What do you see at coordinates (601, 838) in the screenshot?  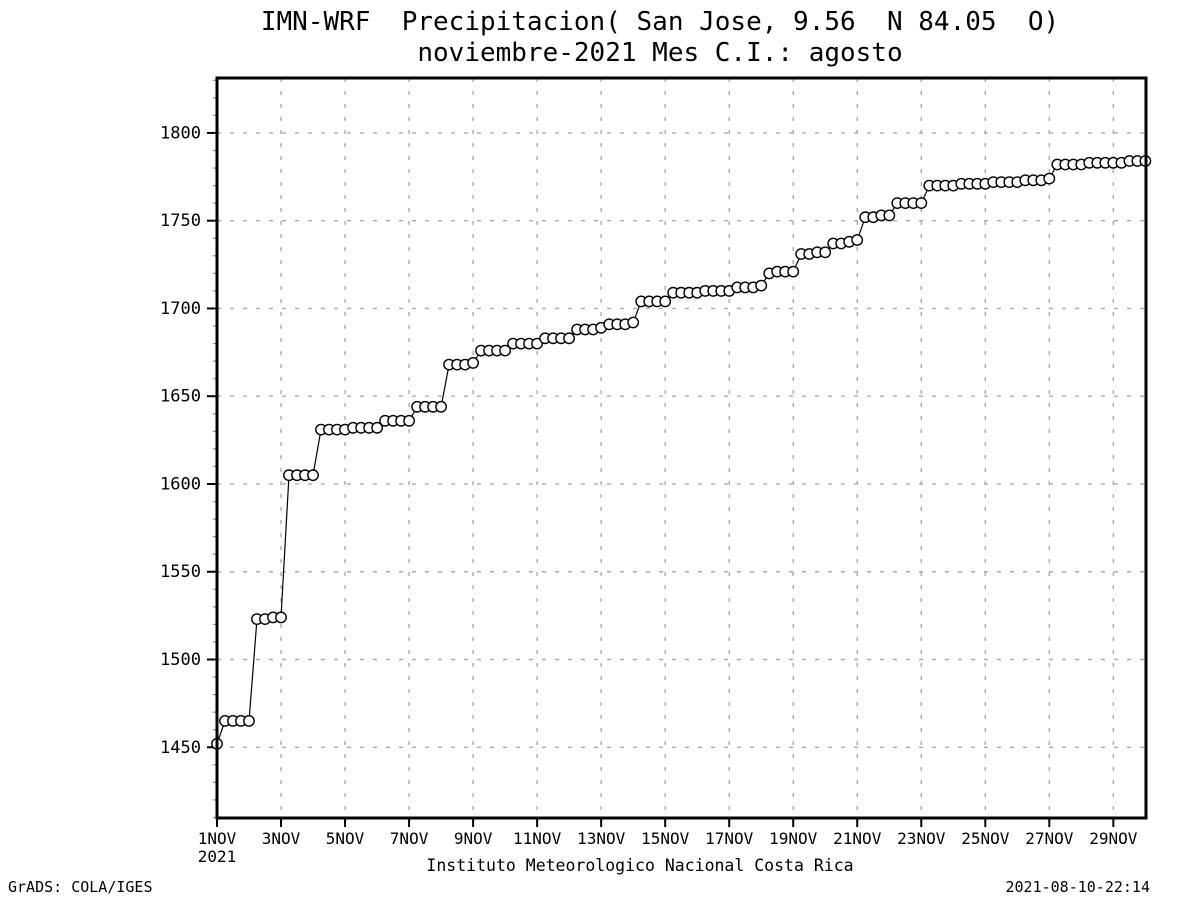 I see `x-tick-label: 13NOV` at bounding box center [601, 838].